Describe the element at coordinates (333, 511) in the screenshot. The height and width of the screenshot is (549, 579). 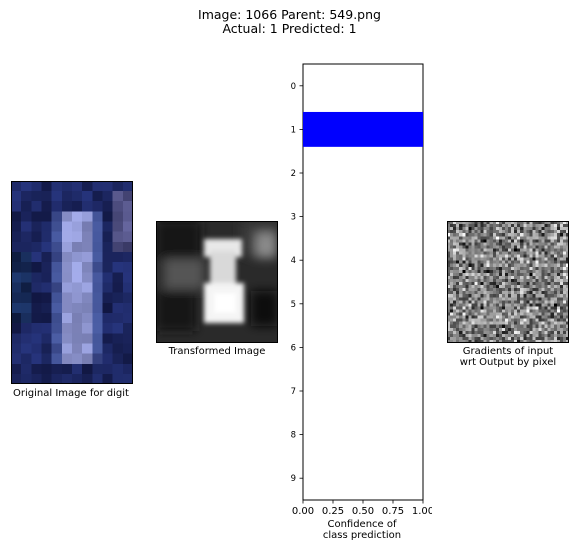
I see `x-tick-label: 0.25` at that location.